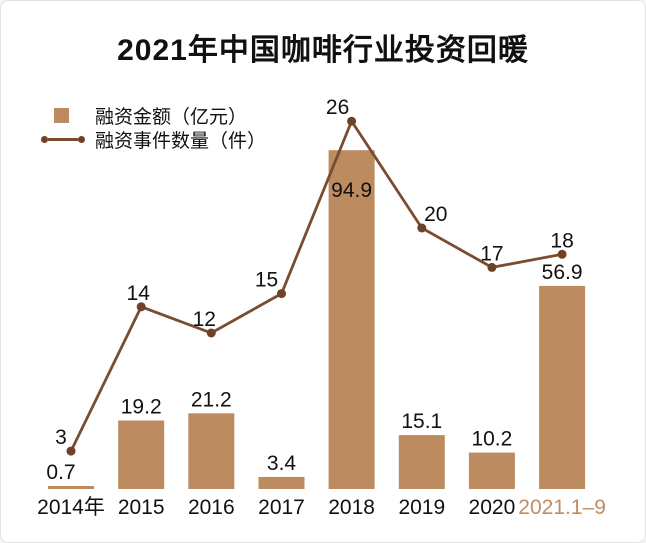 The image size is (646, 543). I want to click on bar-2018, so click(351, 319).